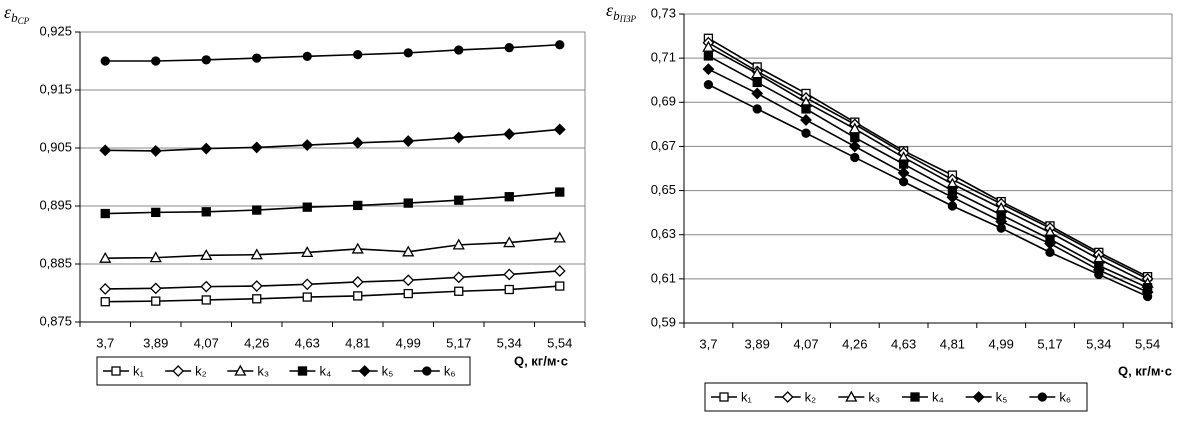  I want to click on x-tick-label: 5,34, so click(1098, 343).